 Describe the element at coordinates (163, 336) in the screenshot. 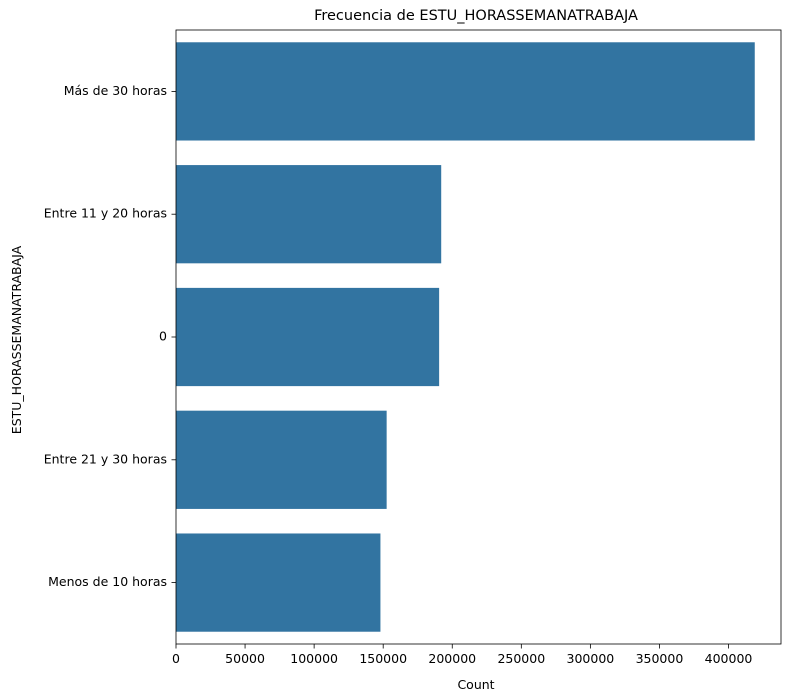

I see `y-tick-label-2: 0` at that location.